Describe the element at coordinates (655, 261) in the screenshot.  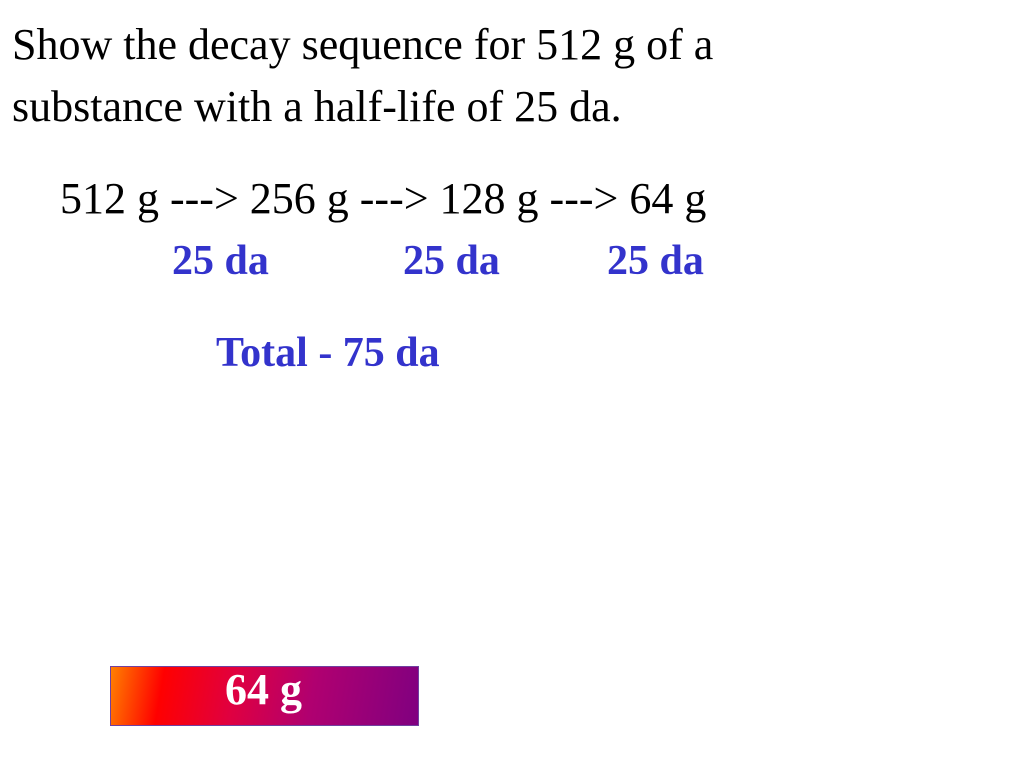
I see `interval-3: 25 da` at that location.